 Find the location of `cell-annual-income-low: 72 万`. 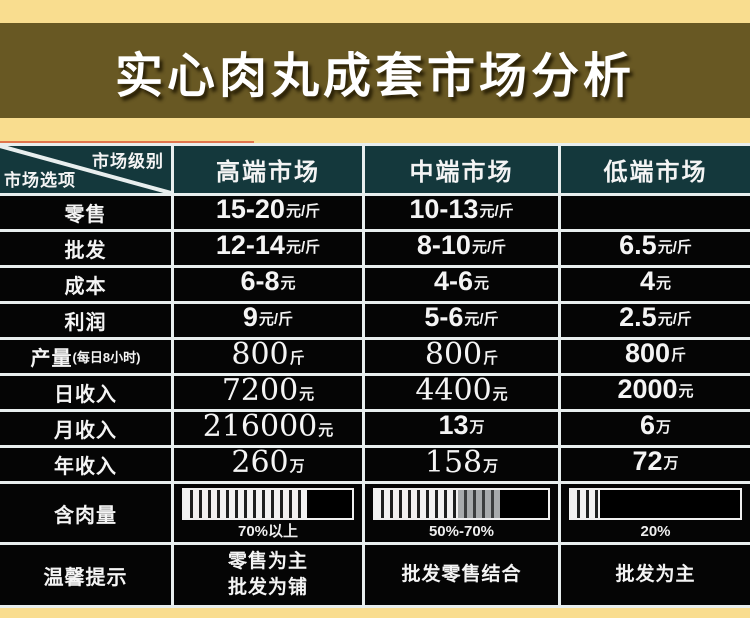

cell-annual-income-low: 72 万 is located at coordinates (655, 464).